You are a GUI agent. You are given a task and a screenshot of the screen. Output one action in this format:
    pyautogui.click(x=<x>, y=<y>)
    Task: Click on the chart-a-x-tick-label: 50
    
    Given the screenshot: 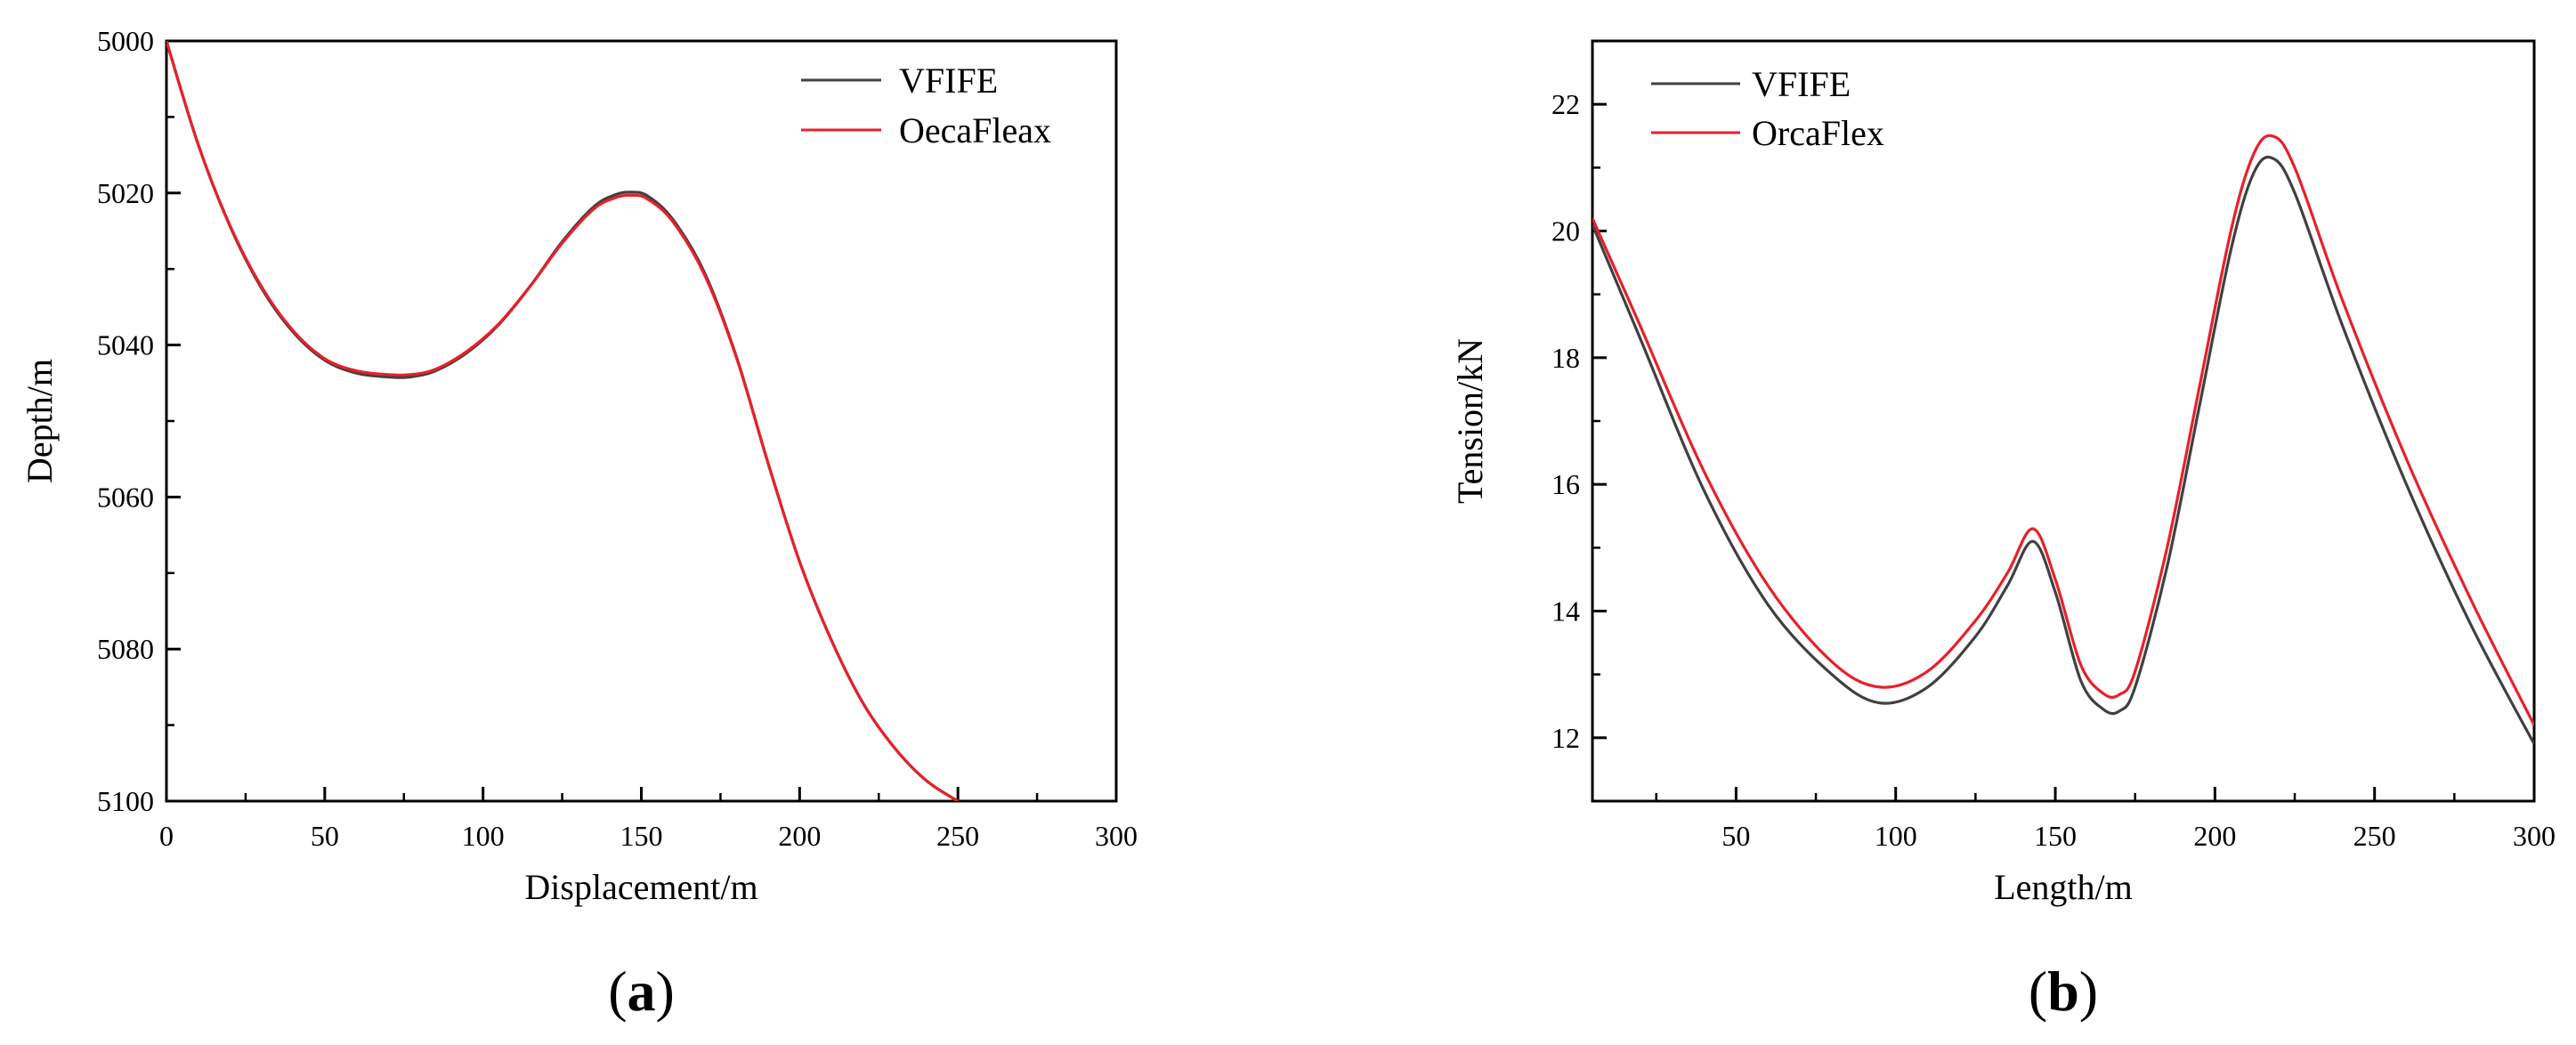 What is the action you would take?
    pyautogui.click(x=325, y=836)
    